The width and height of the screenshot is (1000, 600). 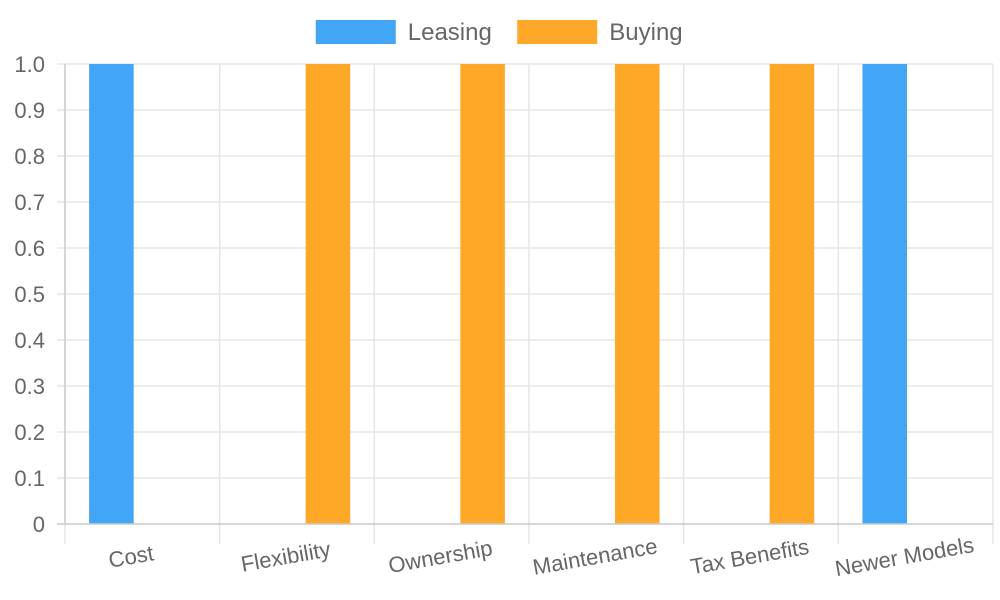 What do you see at coordinates (600, 32) in the screenshot?
I see `legend-item-buying: Buying` at bounding box center [600, 32].